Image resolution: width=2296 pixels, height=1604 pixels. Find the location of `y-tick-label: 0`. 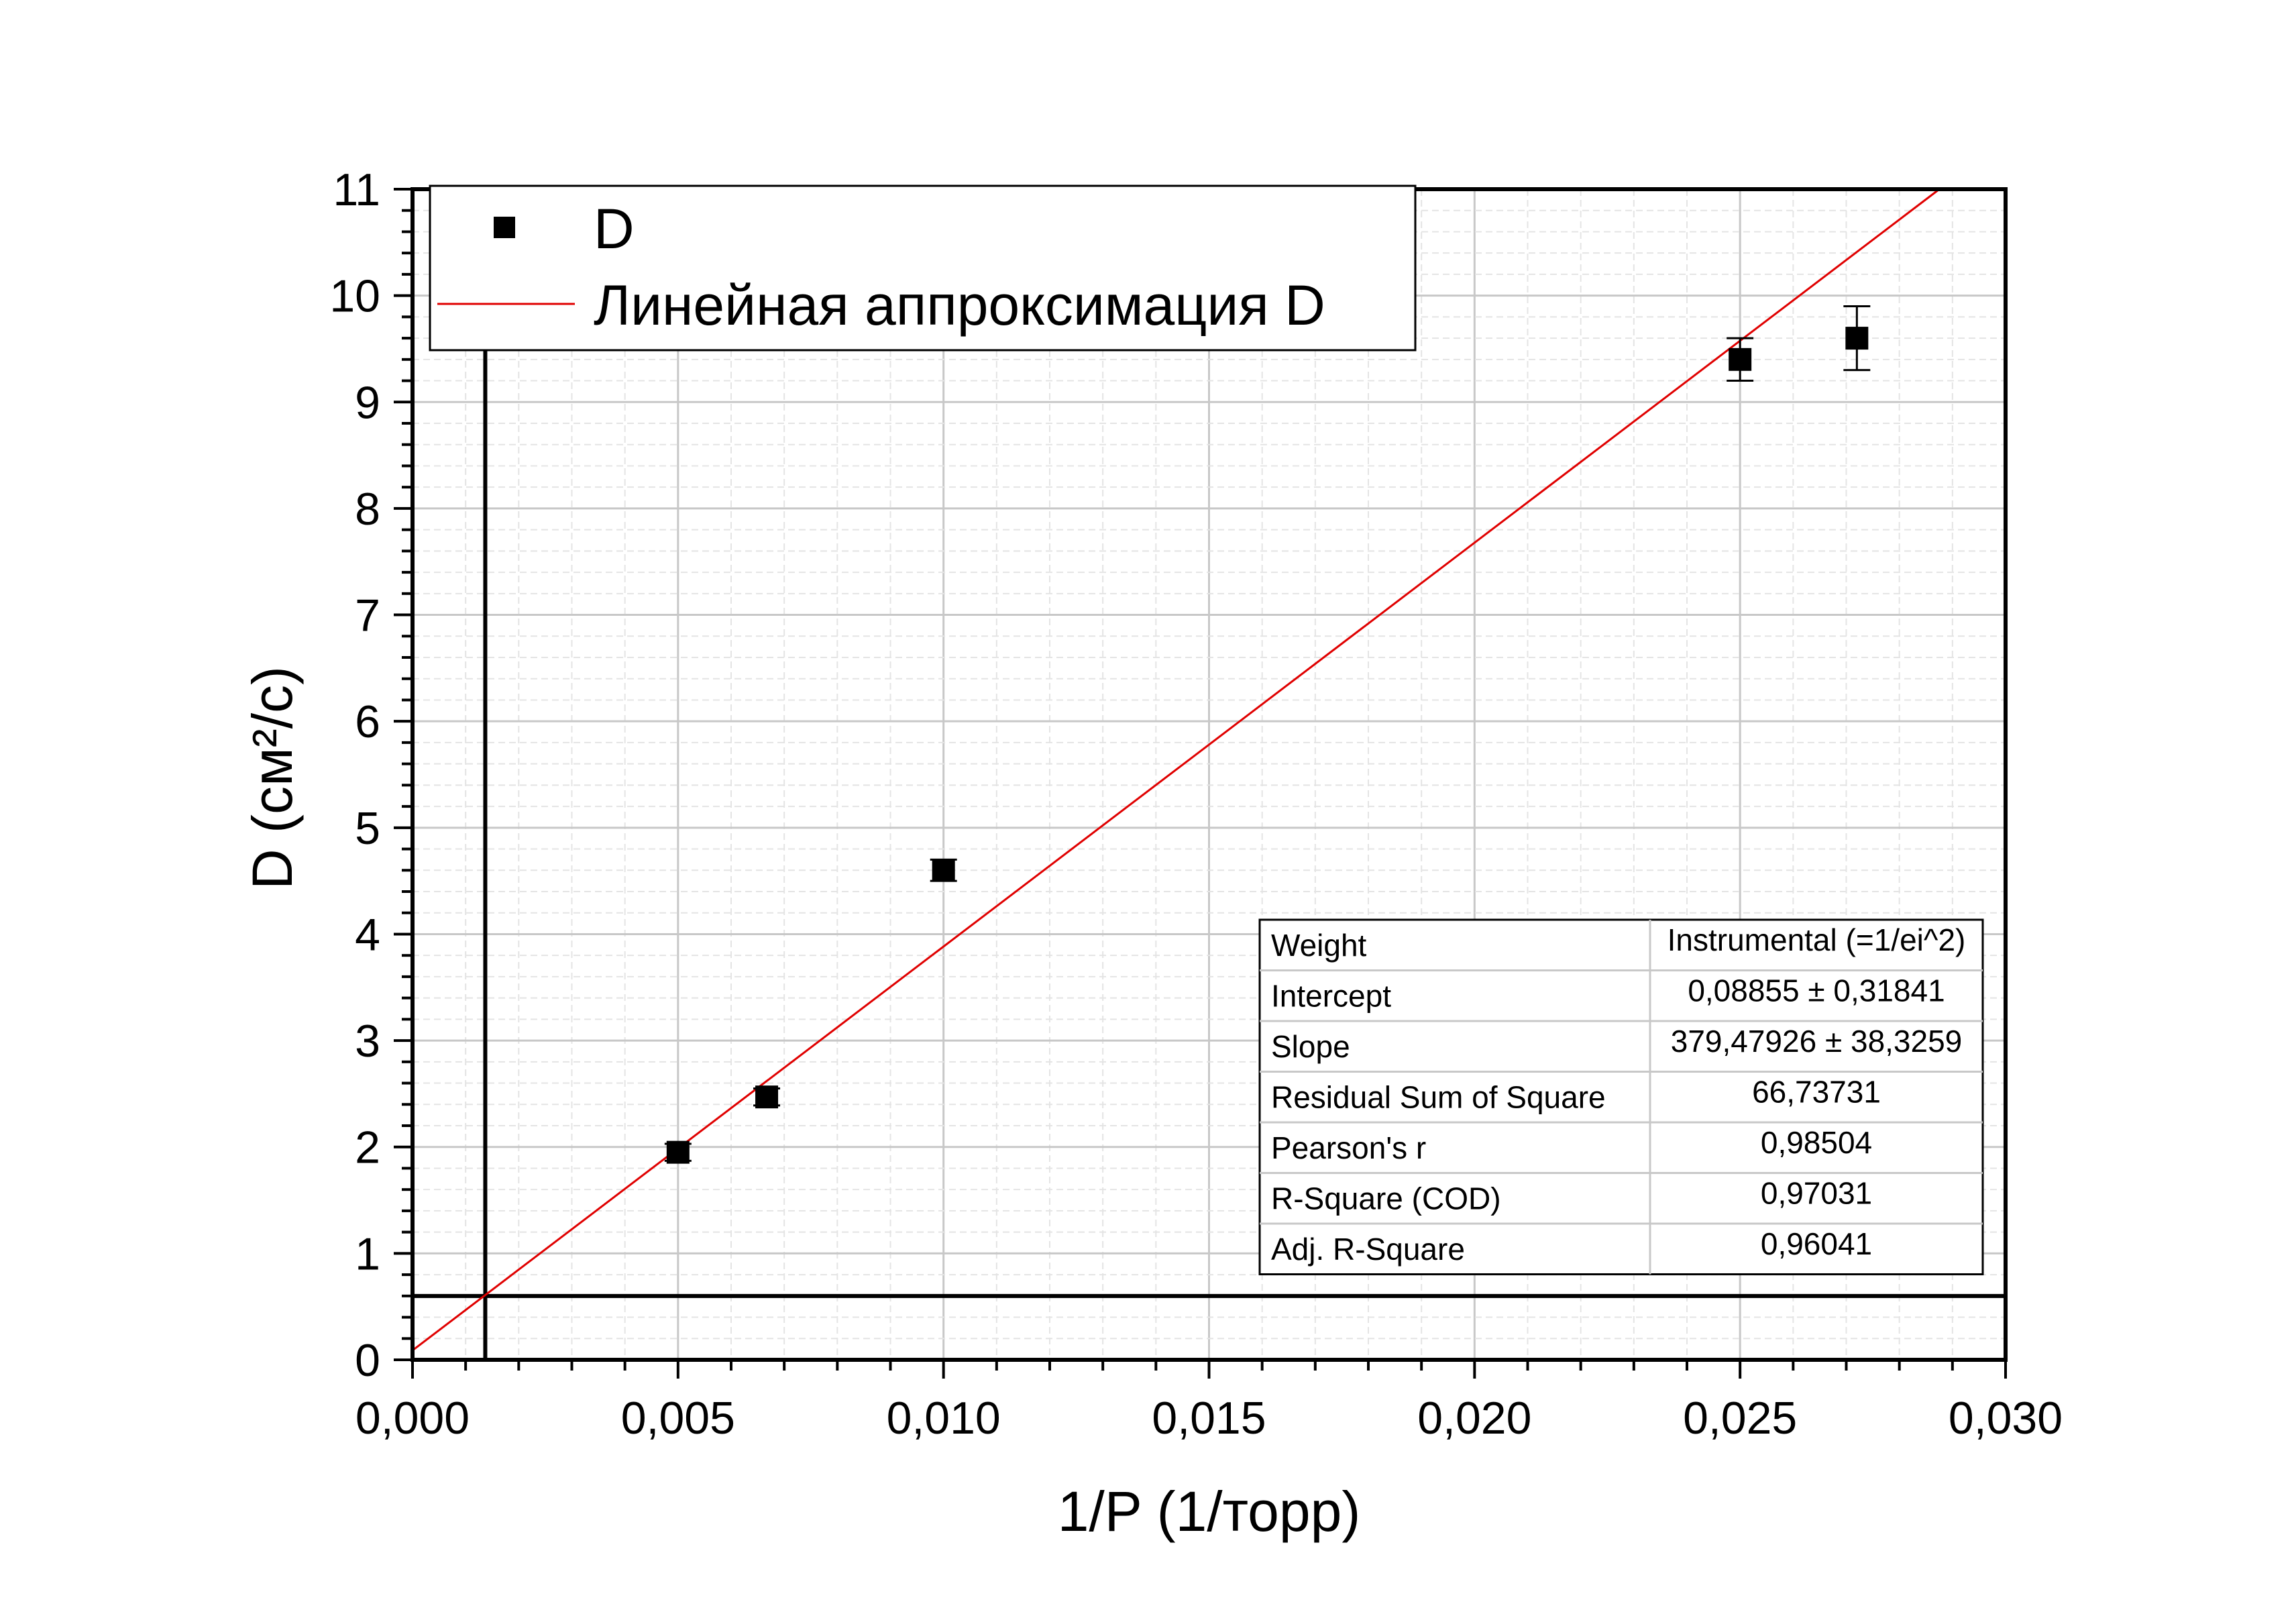

y-tick-label: 0 is located at coordinates (367, 1360).